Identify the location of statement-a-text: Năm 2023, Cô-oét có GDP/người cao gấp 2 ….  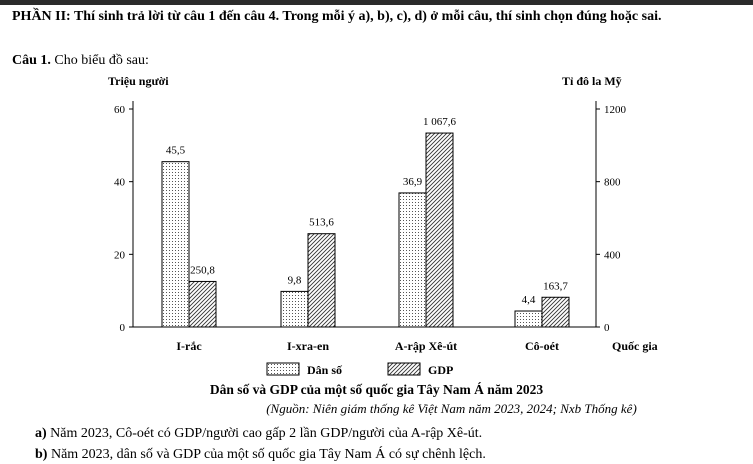
(264, 433).